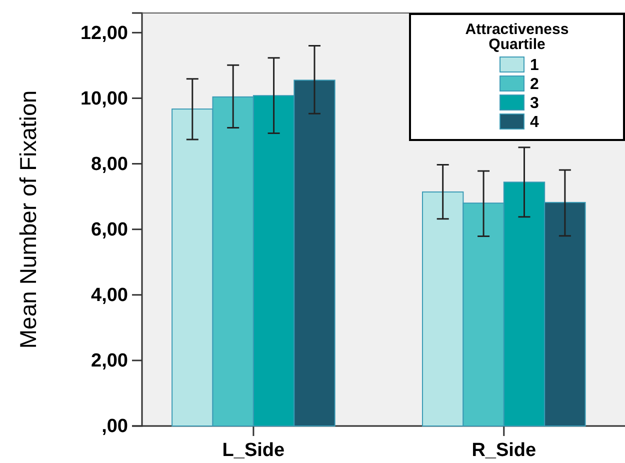 The height and width of the screenshot is (463, 625). What do you see at coordinates (104, 33) in the screenshot?
I see `y-tick-label: 12,00` at bounding box center [104, 33].